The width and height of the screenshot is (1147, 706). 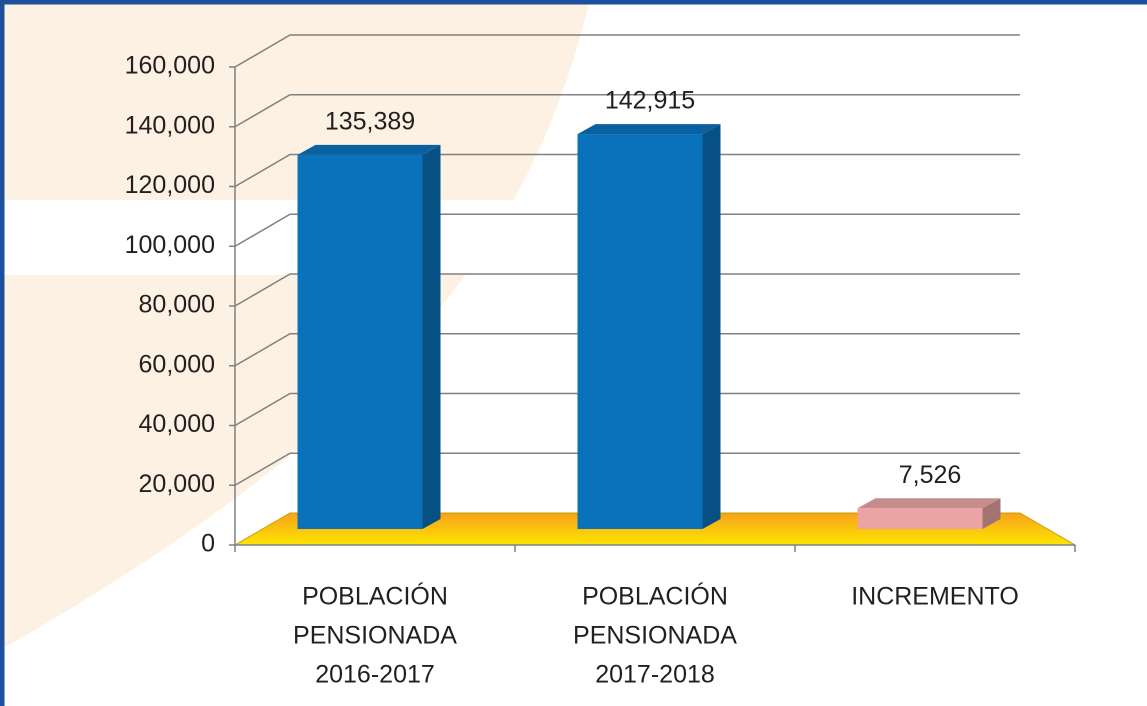 I want to click on y-tick-label: 20,000, so click(x=177, y=484).